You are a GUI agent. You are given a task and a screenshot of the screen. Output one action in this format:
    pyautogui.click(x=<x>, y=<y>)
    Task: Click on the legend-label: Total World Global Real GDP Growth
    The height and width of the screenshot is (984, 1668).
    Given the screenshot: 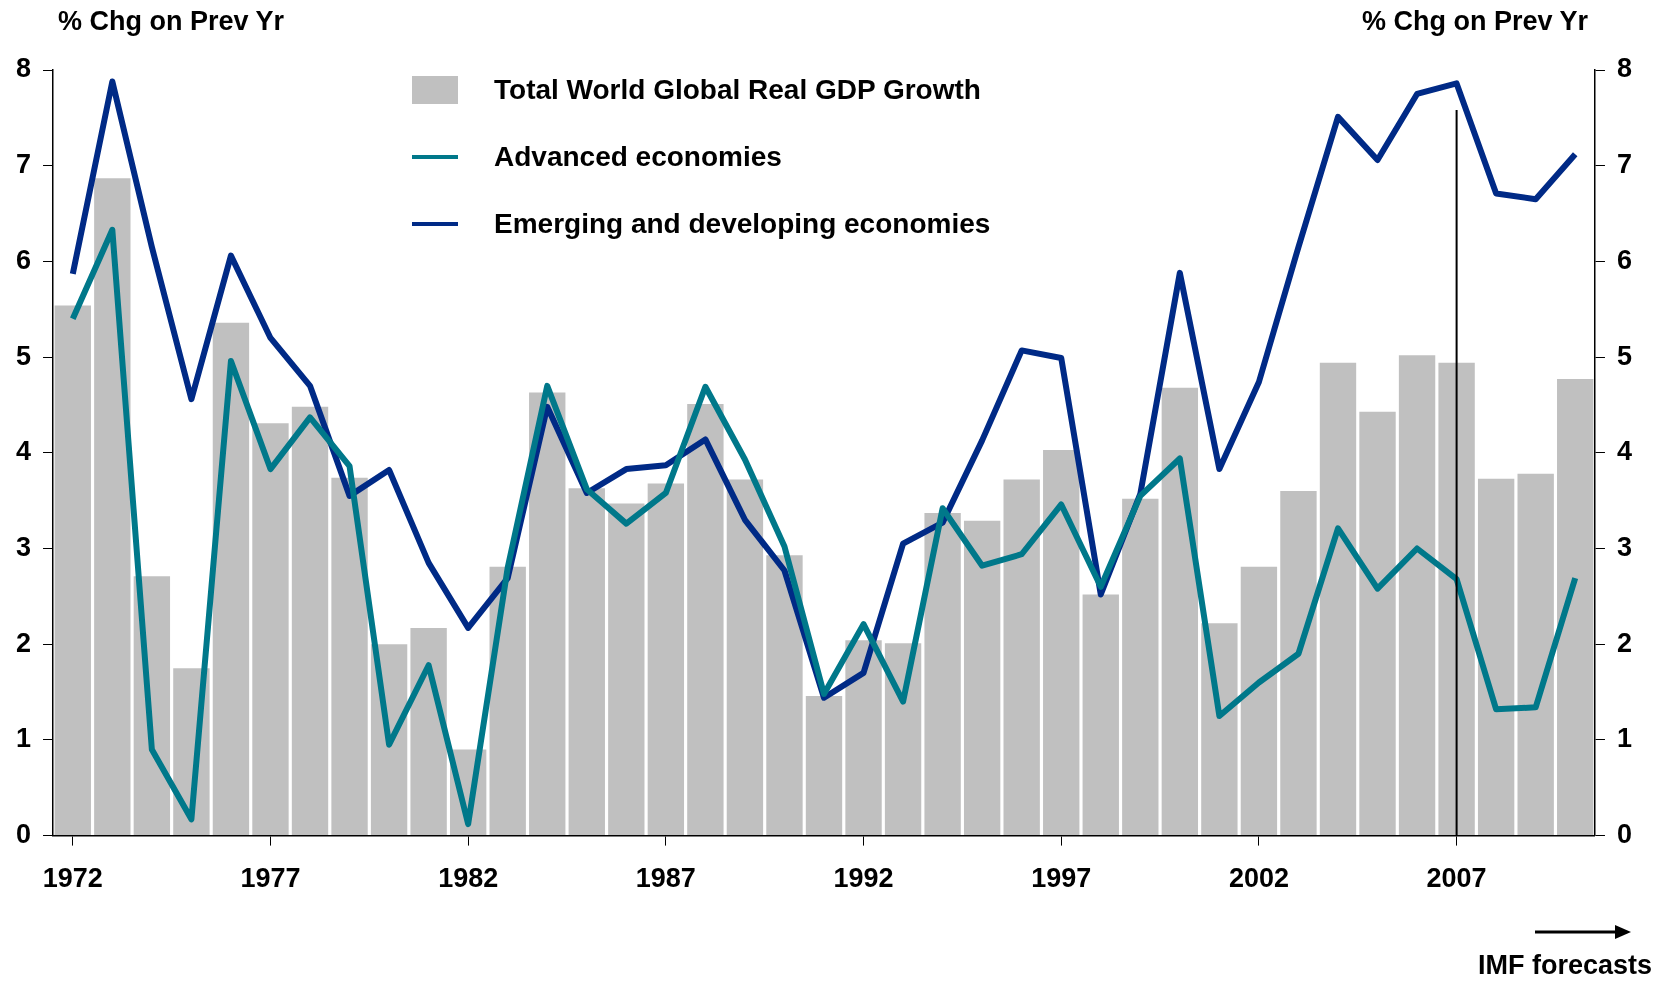 What is the action you would take?
    pyautogui.click(x=737, y=89)
    